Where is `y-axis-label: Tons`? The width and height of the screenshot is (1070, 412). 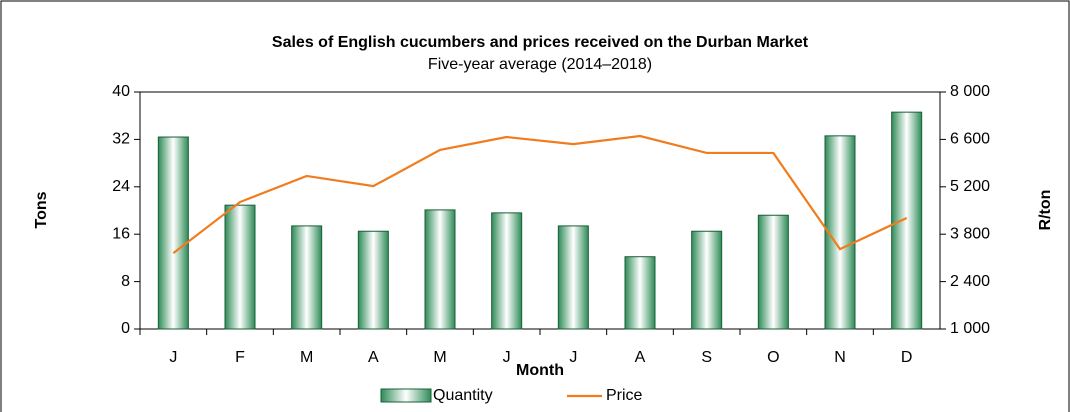
y-axis-label: Tons is located at coordinates (41, 209).